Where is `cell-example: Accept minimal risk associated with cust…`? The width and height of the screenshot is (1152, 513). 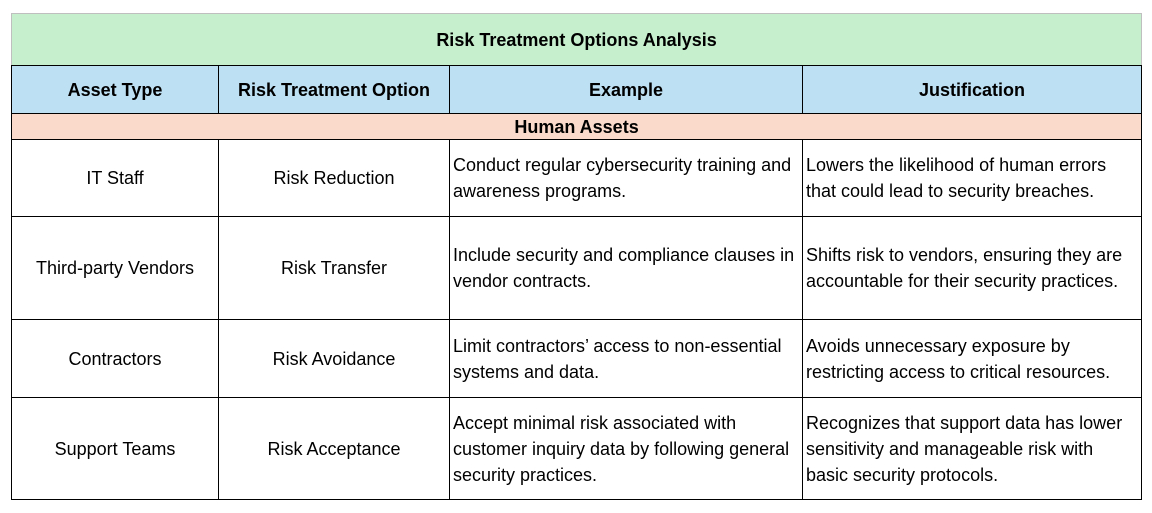 cell-example: Accept minimal risk associated with cust… is located at coordinates (626, 448).